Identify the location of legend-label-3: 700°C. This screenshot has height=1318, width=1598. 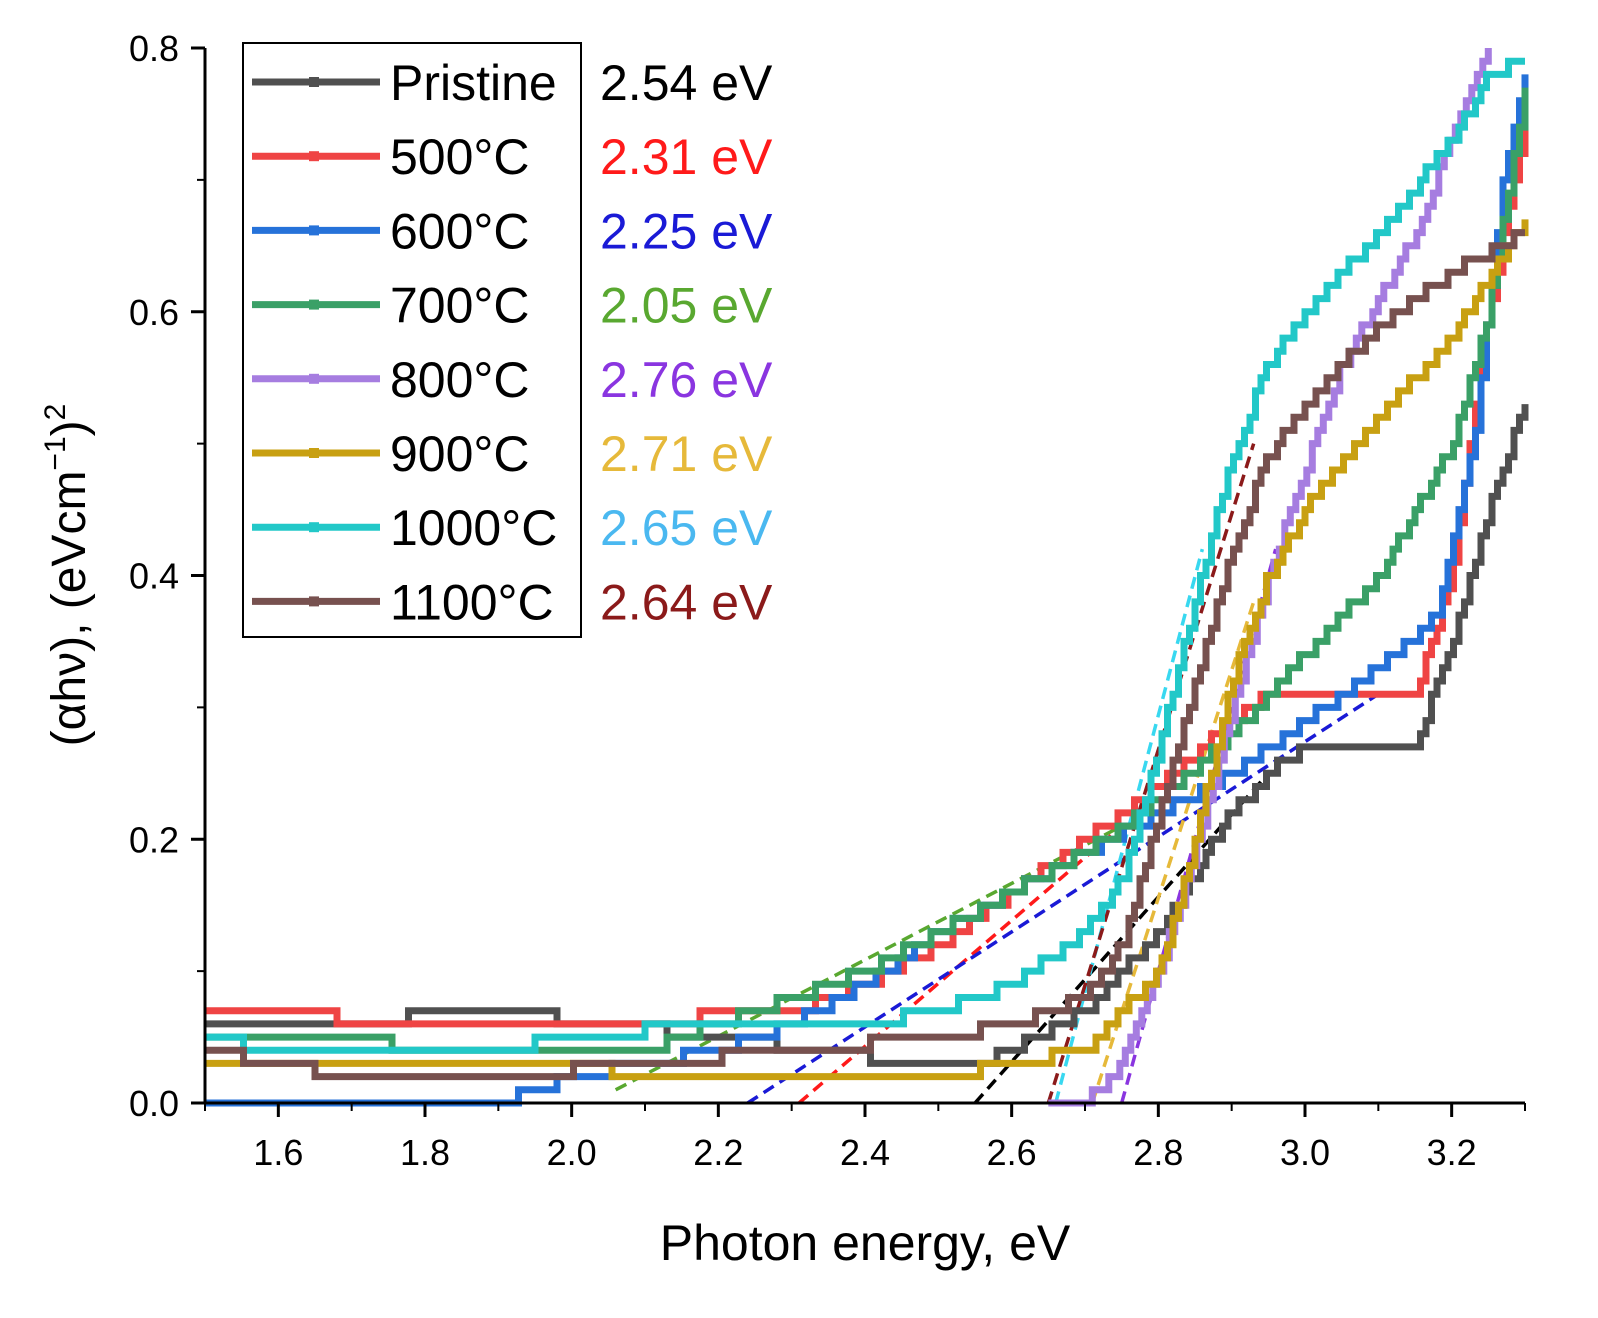
(460, 306).